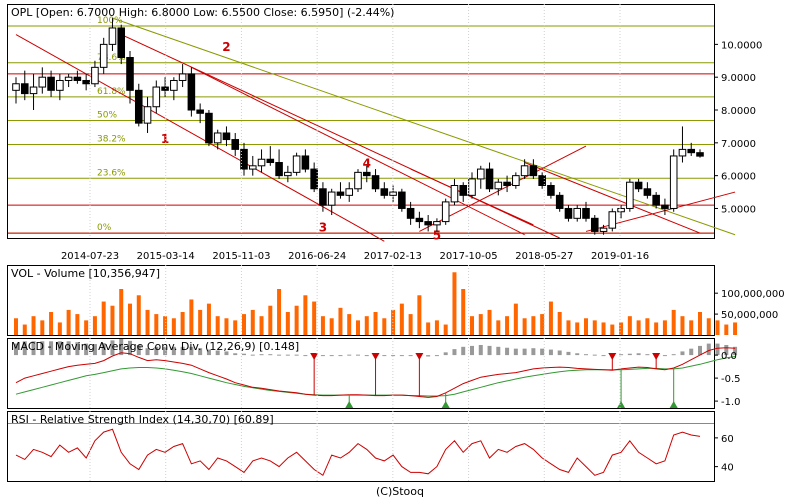 This screenshot has width=800, height=500. What do you see at coordinates (358, 151) in the screenshot?
I see `trend-line` at bounding box center [358, 151].